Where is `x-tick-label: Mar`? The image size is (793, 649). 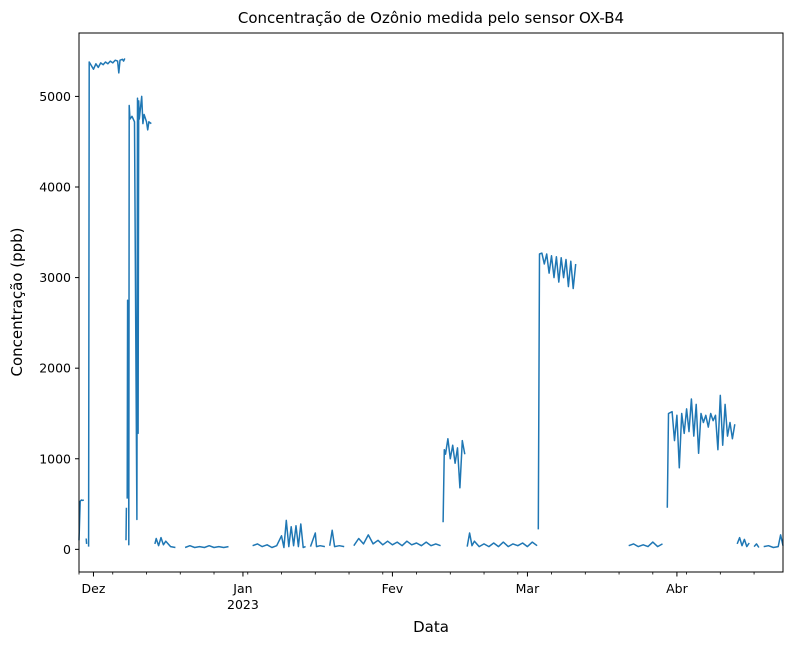
x-tick-label: Mar is located at coordinates (528, 588).